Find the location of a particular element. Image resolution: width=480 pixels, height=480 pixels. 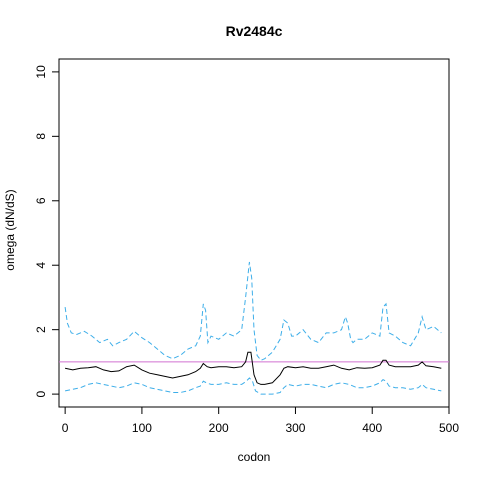

x-axis: 0 100 200 300 400 500 is located at coordinates (260, 420).